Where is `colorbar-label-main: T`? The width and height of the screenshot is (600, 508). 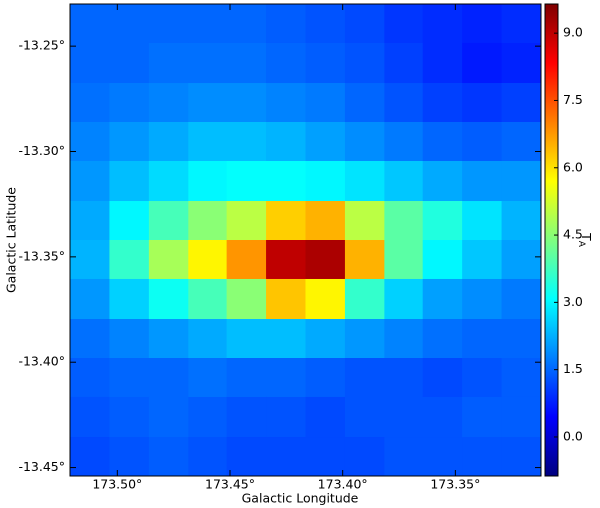
colorbar-label-main: T is located at coordinates (587, 236).